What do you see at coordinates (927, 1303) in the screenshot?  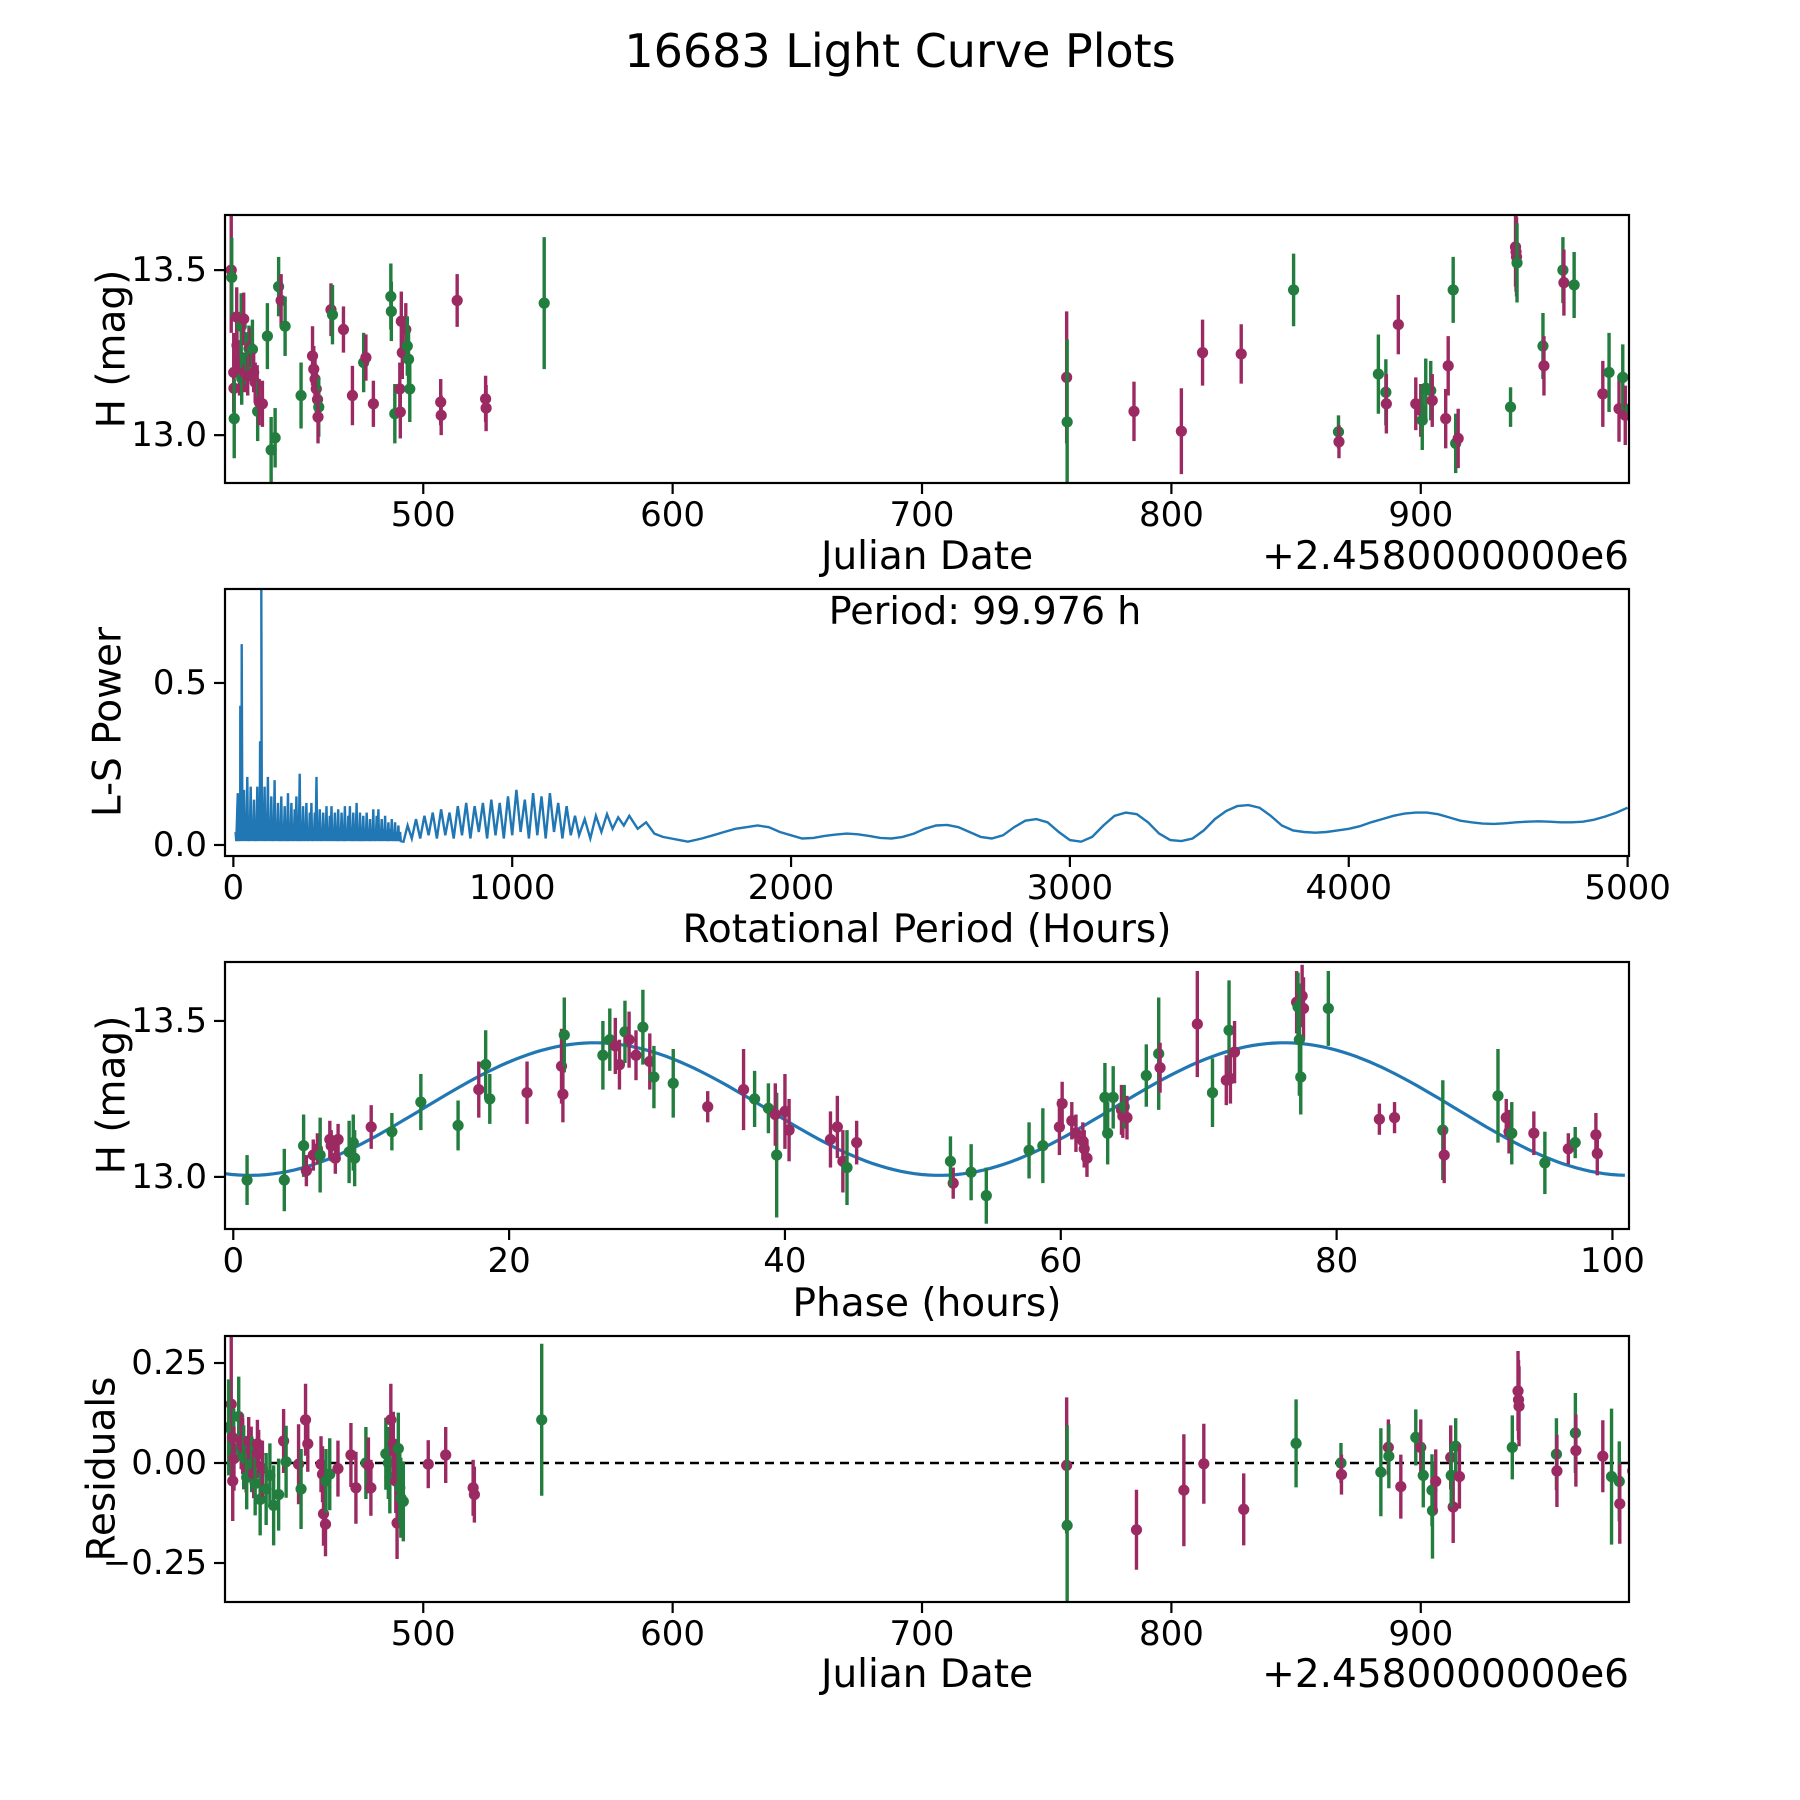 I see `phase-xlabel: Phase (hours)` at bounding box center [927, 1303].